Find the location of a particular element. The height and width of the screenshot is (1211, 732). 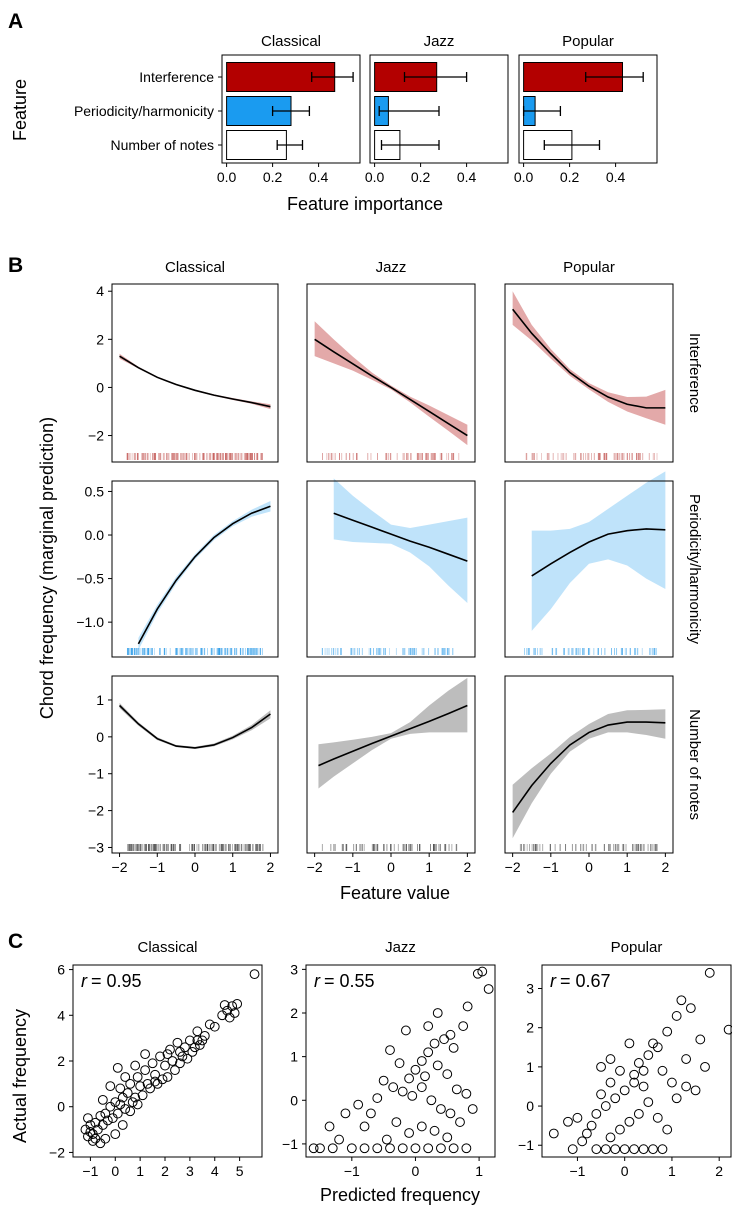

correlation-value: = 0.67 is located at coordinates (585, 981).